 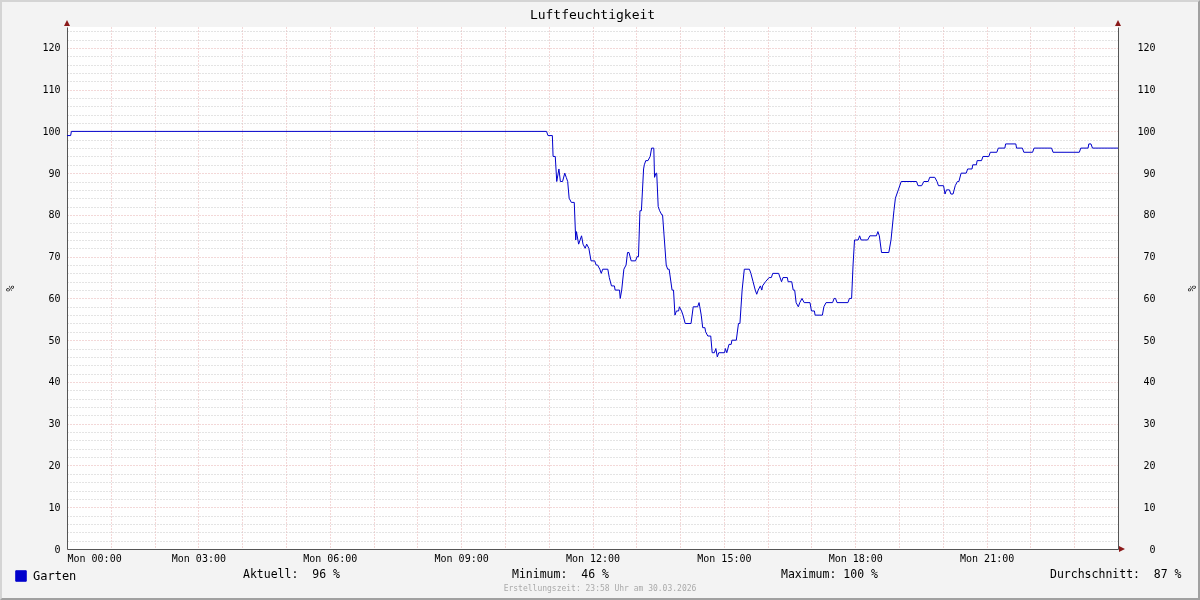 I want to click on y2-tick-label: 90, so click(x=1149, y=173).